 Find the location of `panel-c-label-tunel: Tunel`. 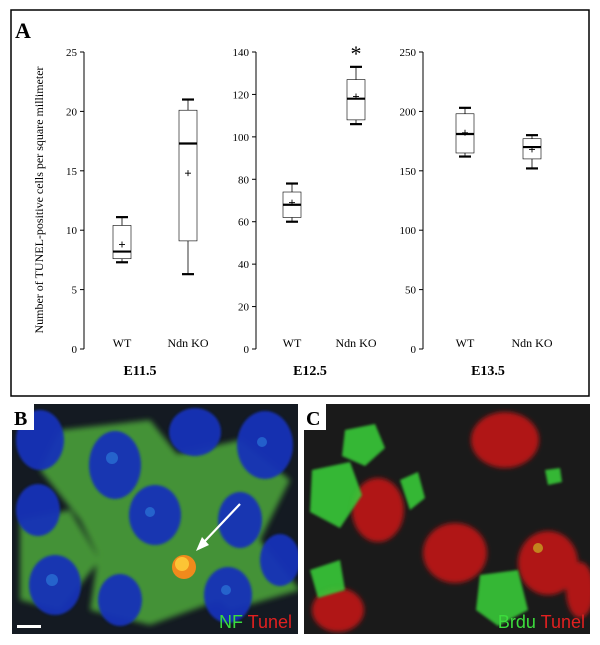

panel-c-label-tunel: Tunel is located at coordinates (563, 622).